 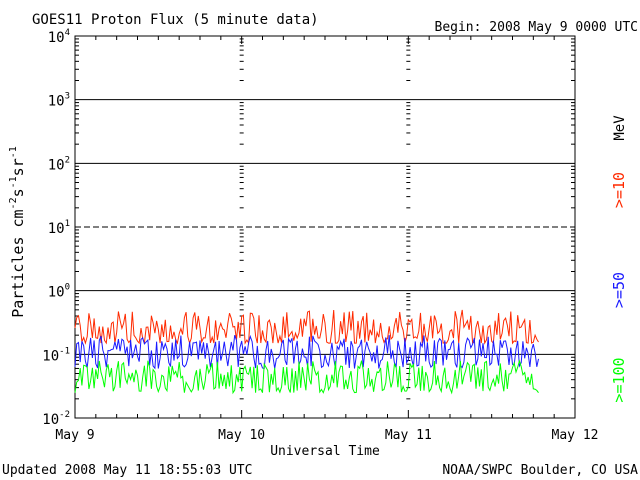 I want to click on y-tick-labels: 10⁻² 10⁻¹ 10⁰ 10¹ 10² 10³ 10⁴, so click(x=56, y=228).